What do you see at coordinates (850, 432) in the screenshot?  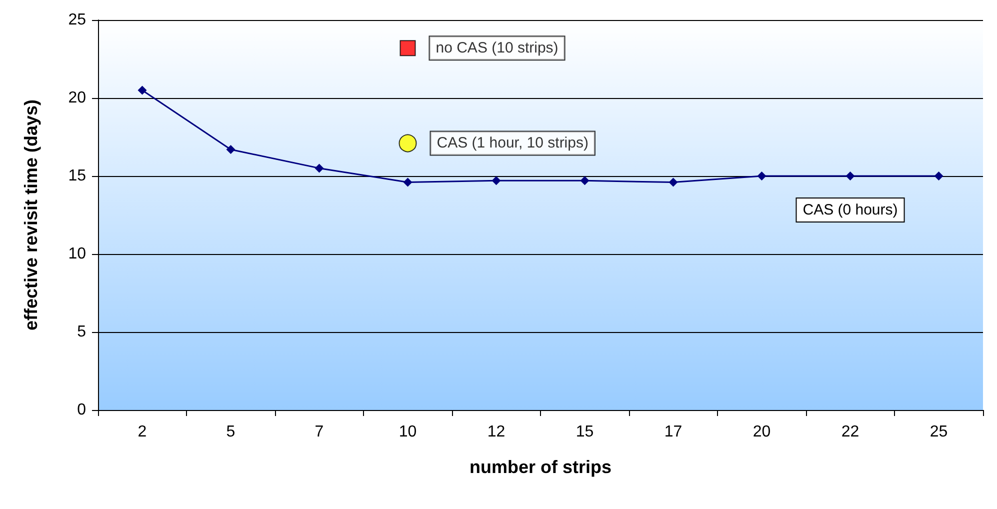 I see `x-tick-label: 22` at bounding box center [850, 432].